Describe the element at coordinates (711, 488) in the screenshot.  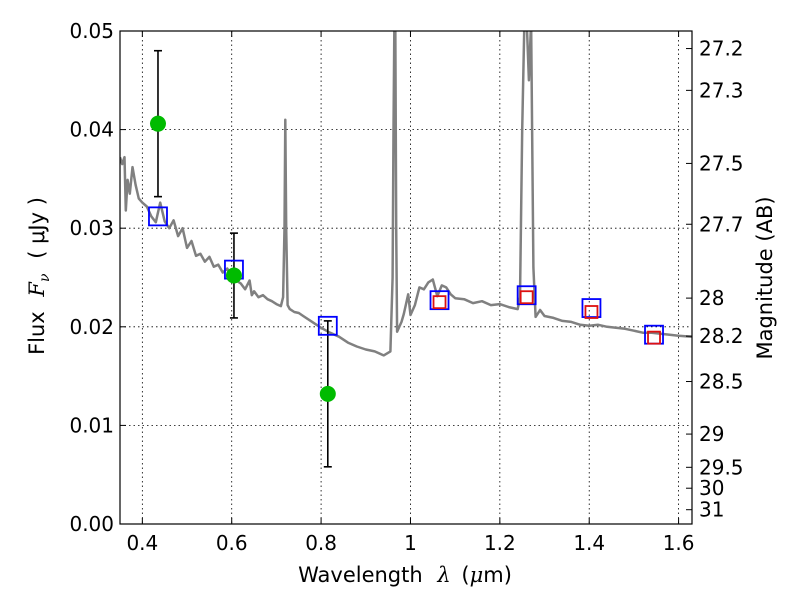
I see `mag-tick-label: 30` at that location.